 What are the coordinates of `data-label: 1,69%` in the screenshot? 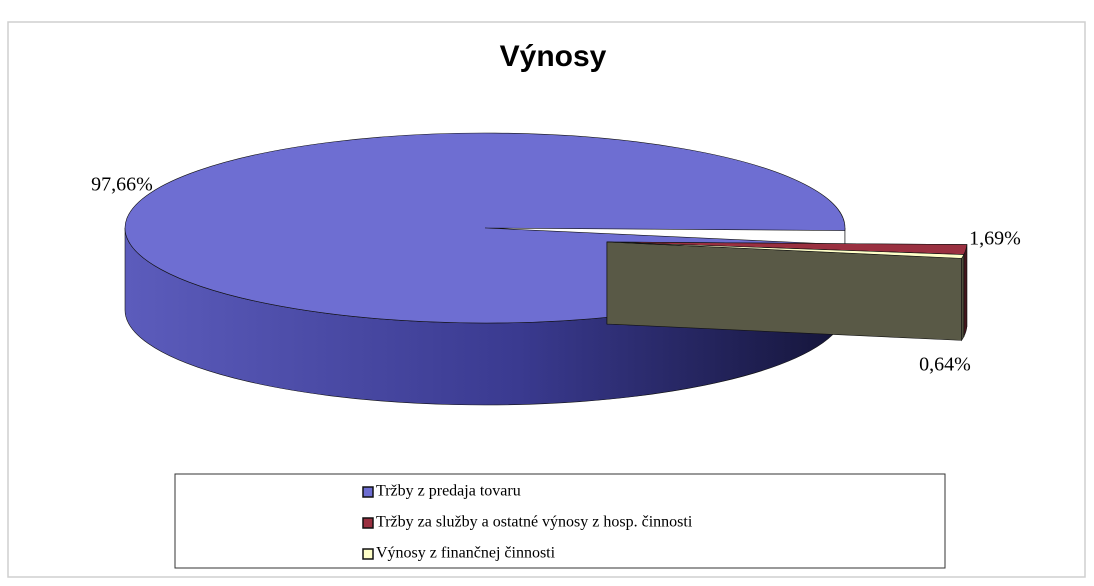 It's located at (995, 239).